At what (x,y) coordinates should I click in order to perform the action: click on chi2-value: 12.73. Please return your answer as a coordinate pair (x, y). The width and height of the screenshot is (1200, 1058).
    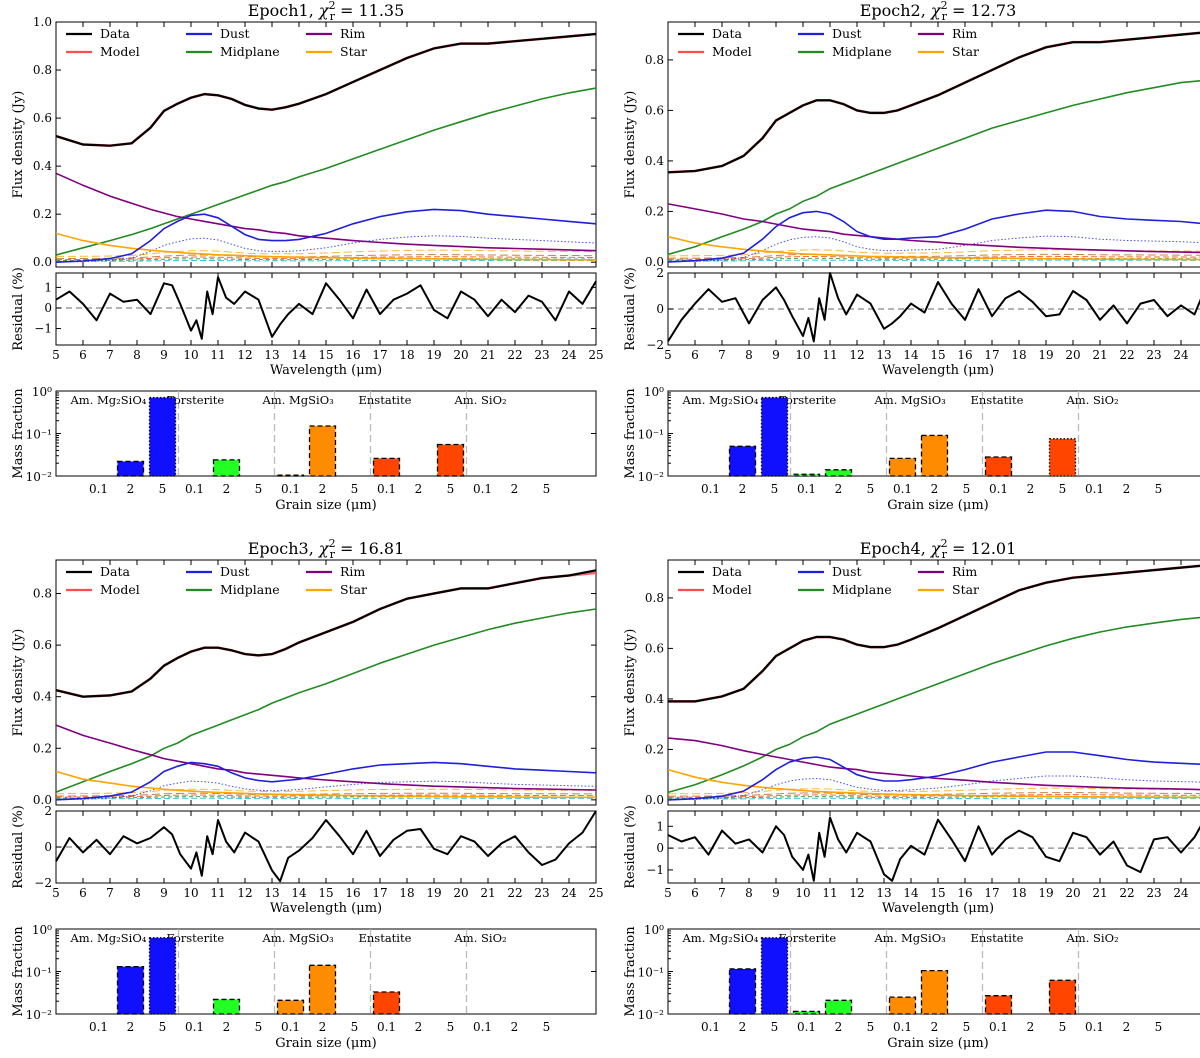
    Looking at the image, I should click on (993, 10).